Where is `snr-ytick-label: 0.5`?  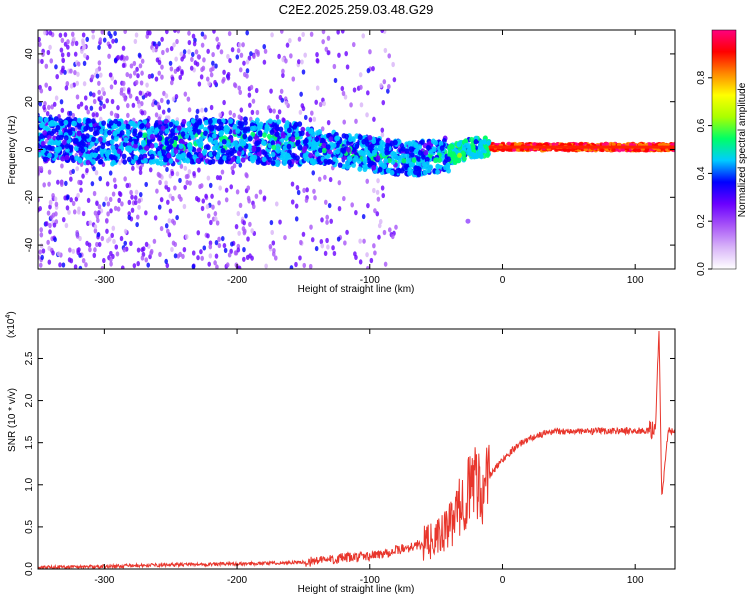
snr-ytick-label: 0.5 is located at coordinates (29, 527).